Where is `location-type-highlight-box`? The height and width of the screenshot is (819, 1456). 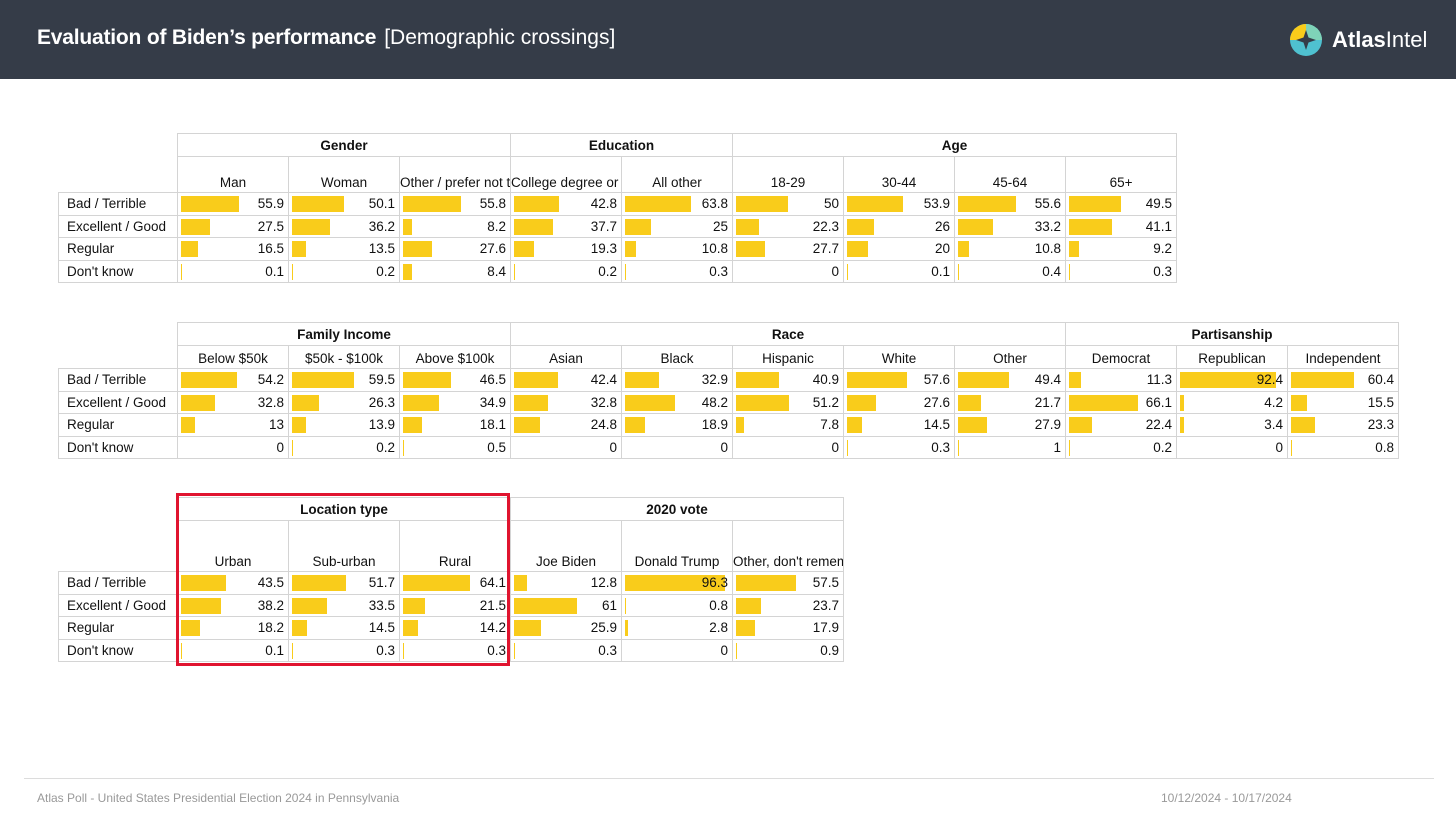 location-type-highlight-box is located at coordinates (343, 579).